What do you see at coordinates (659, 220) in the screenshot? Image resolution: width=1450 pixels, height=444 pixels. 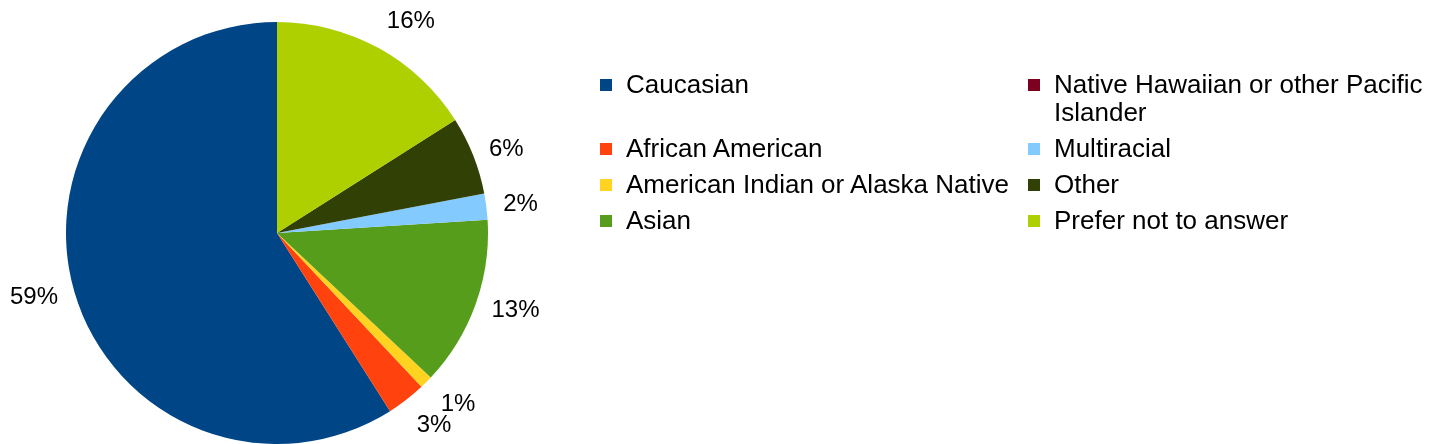 I see `legend-label: Asian` at bounding box center [659, 220].